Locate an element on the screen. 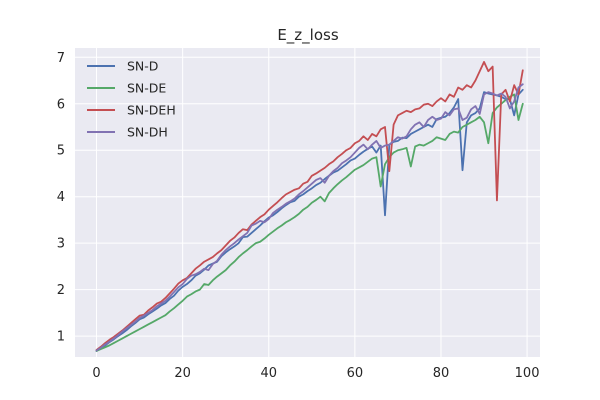  x-tick-label: 0 is located at coordinates (96, 373).